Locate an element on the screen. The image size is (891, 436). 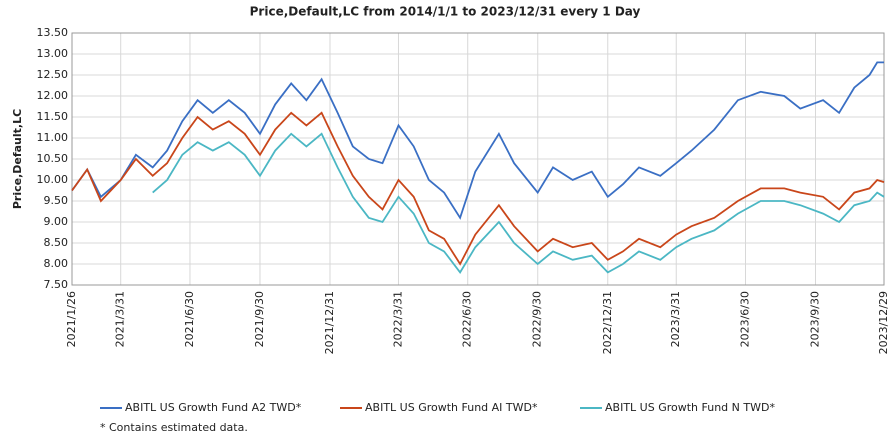
x-tick-label: 2021/1/26 is located at coordinates (71, 319).